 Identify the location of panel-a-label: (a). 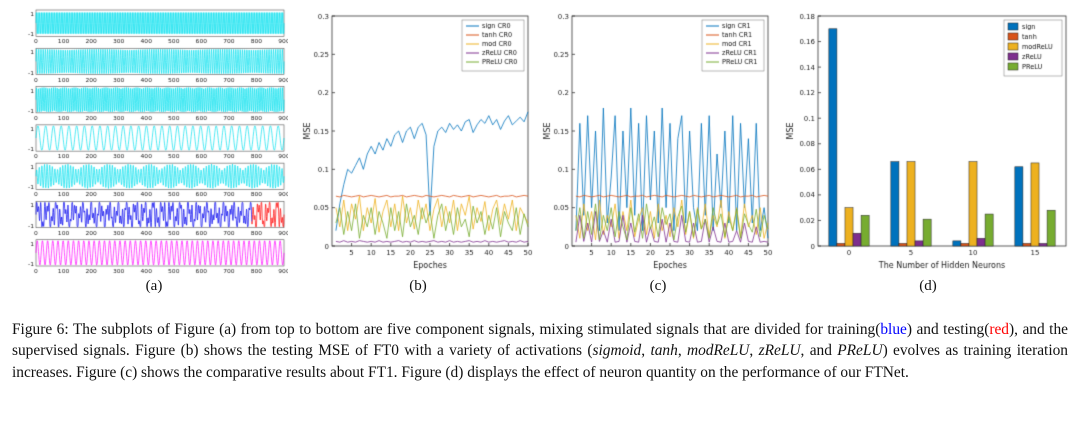
(154, 286).